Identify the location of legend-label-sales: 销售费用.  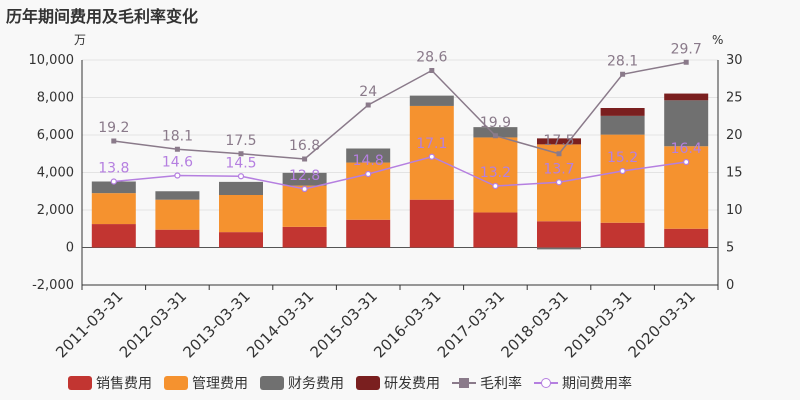
(124, 384).